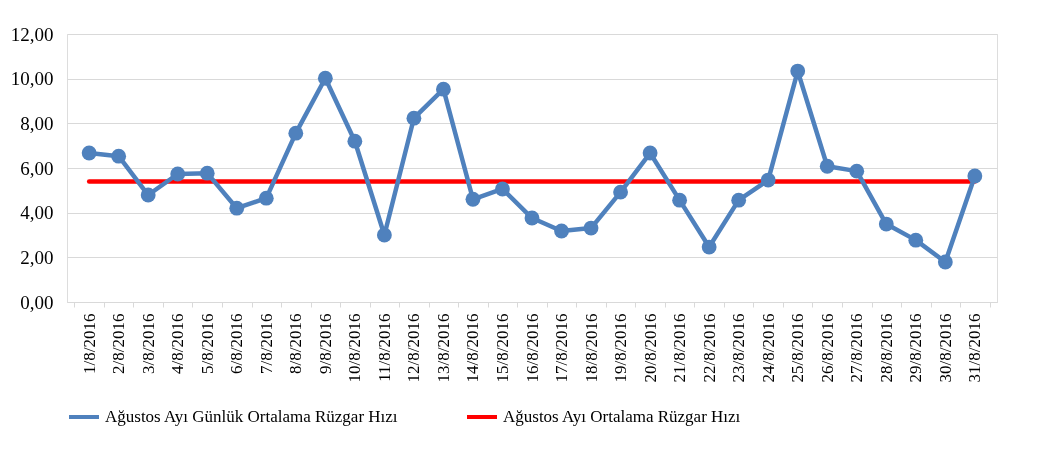 The height and width of the screenshot is (472, 1048). What do you see at coordinates (562, 348) in the screenshot?
I see `x-tick-label: 17/8/2016` at bounding box center [562, 348].